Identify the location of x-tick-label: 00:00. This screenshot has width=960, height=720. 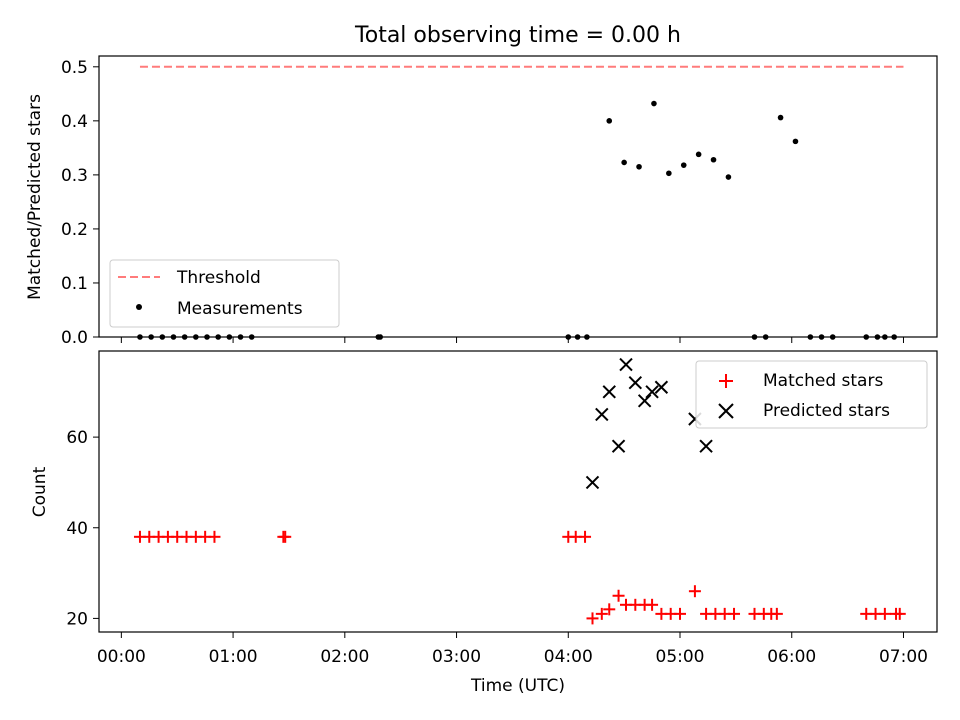
(121, 657).